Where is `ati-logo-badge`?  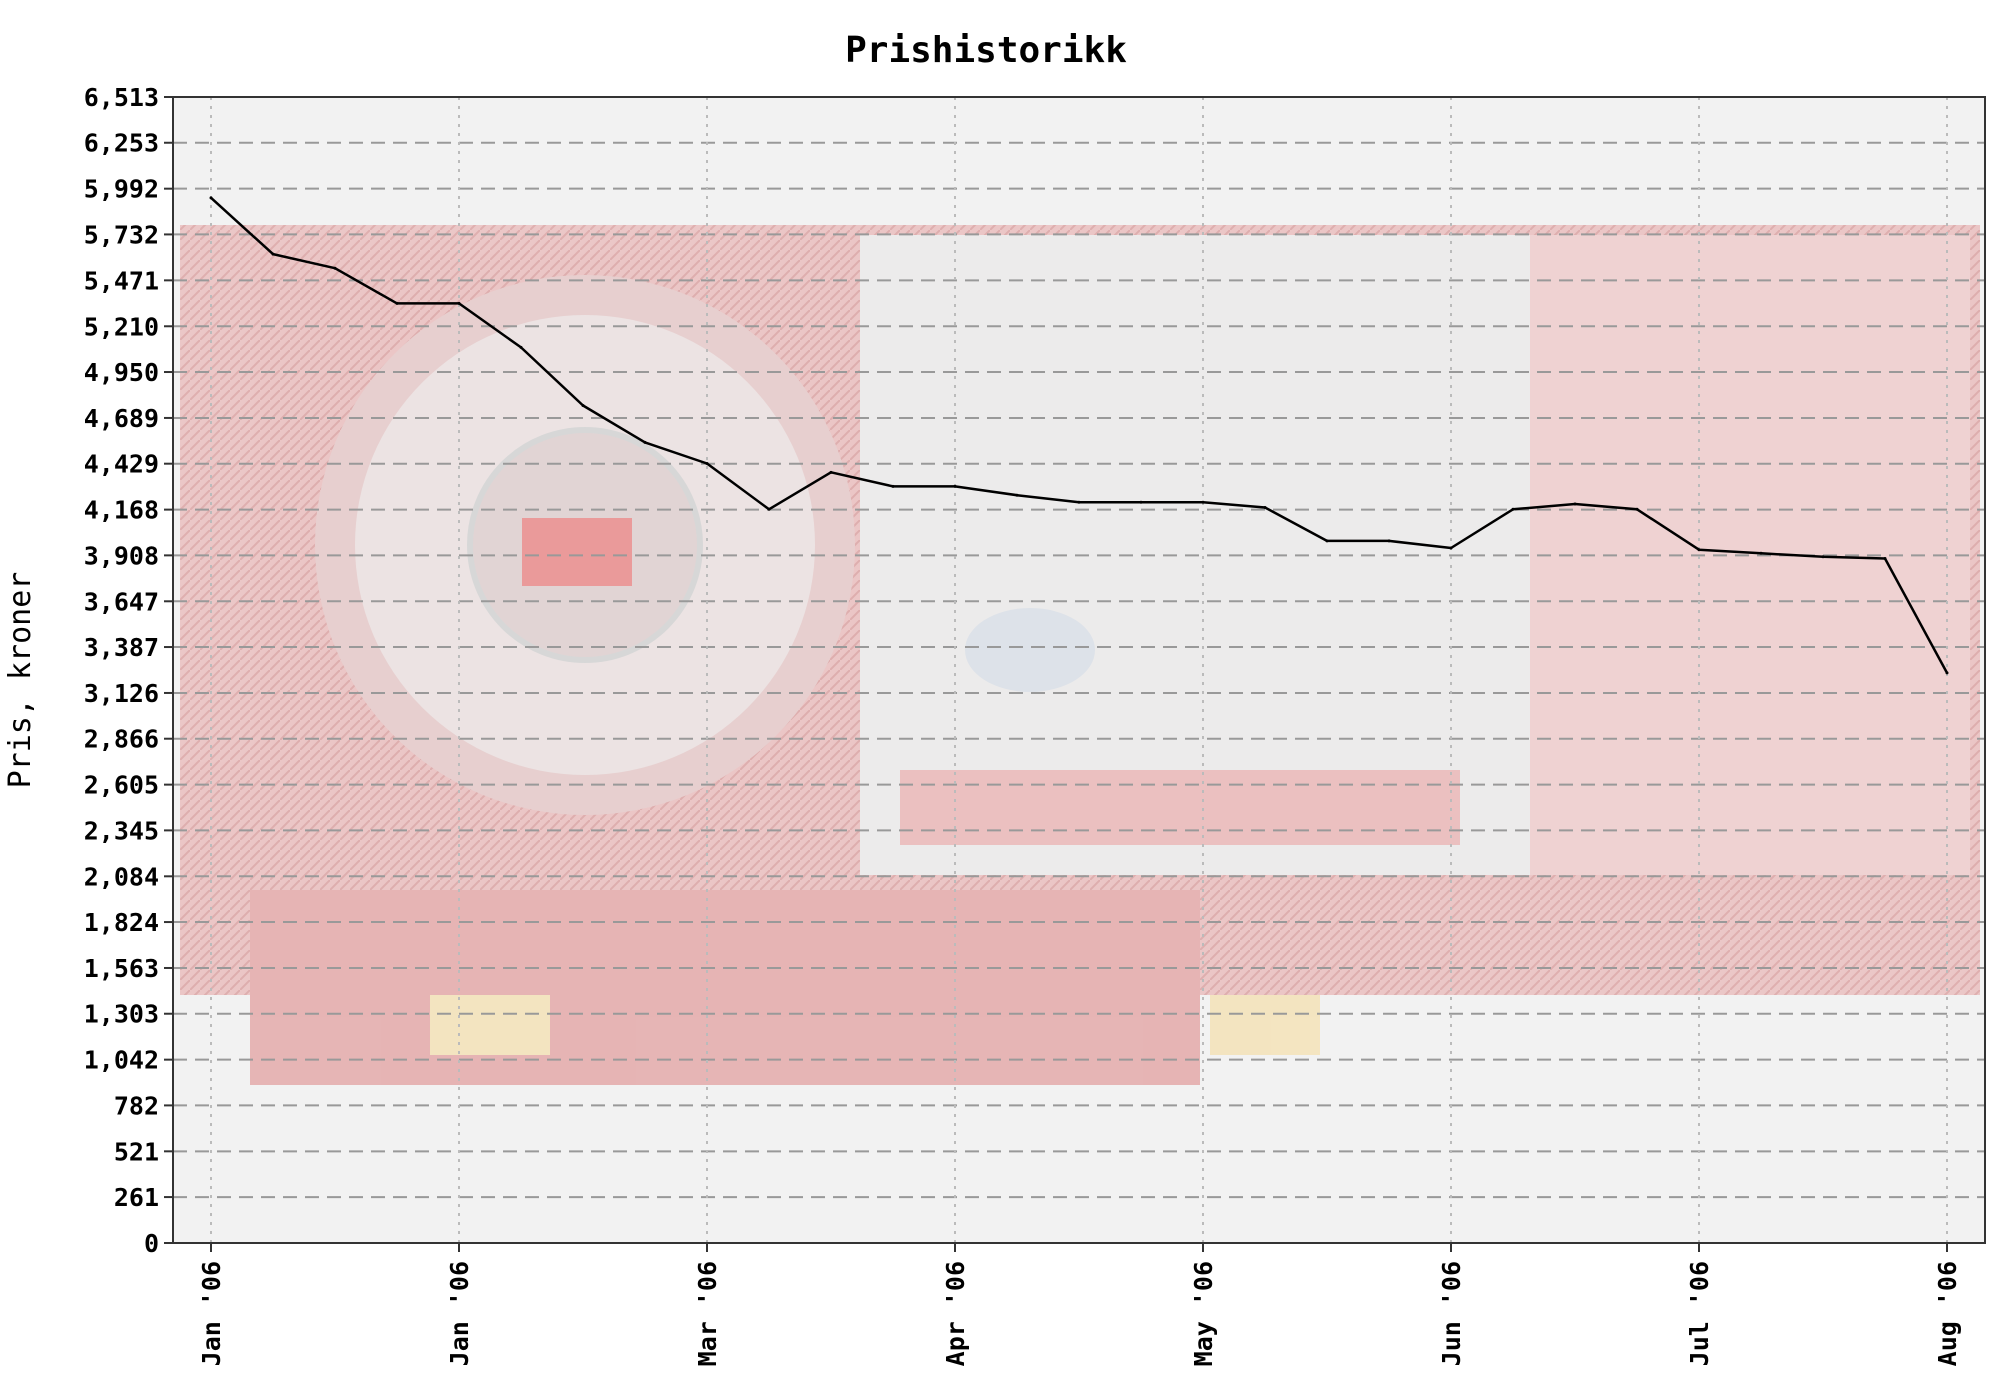
ati-logo-badge is located at coordinates (577, 552).